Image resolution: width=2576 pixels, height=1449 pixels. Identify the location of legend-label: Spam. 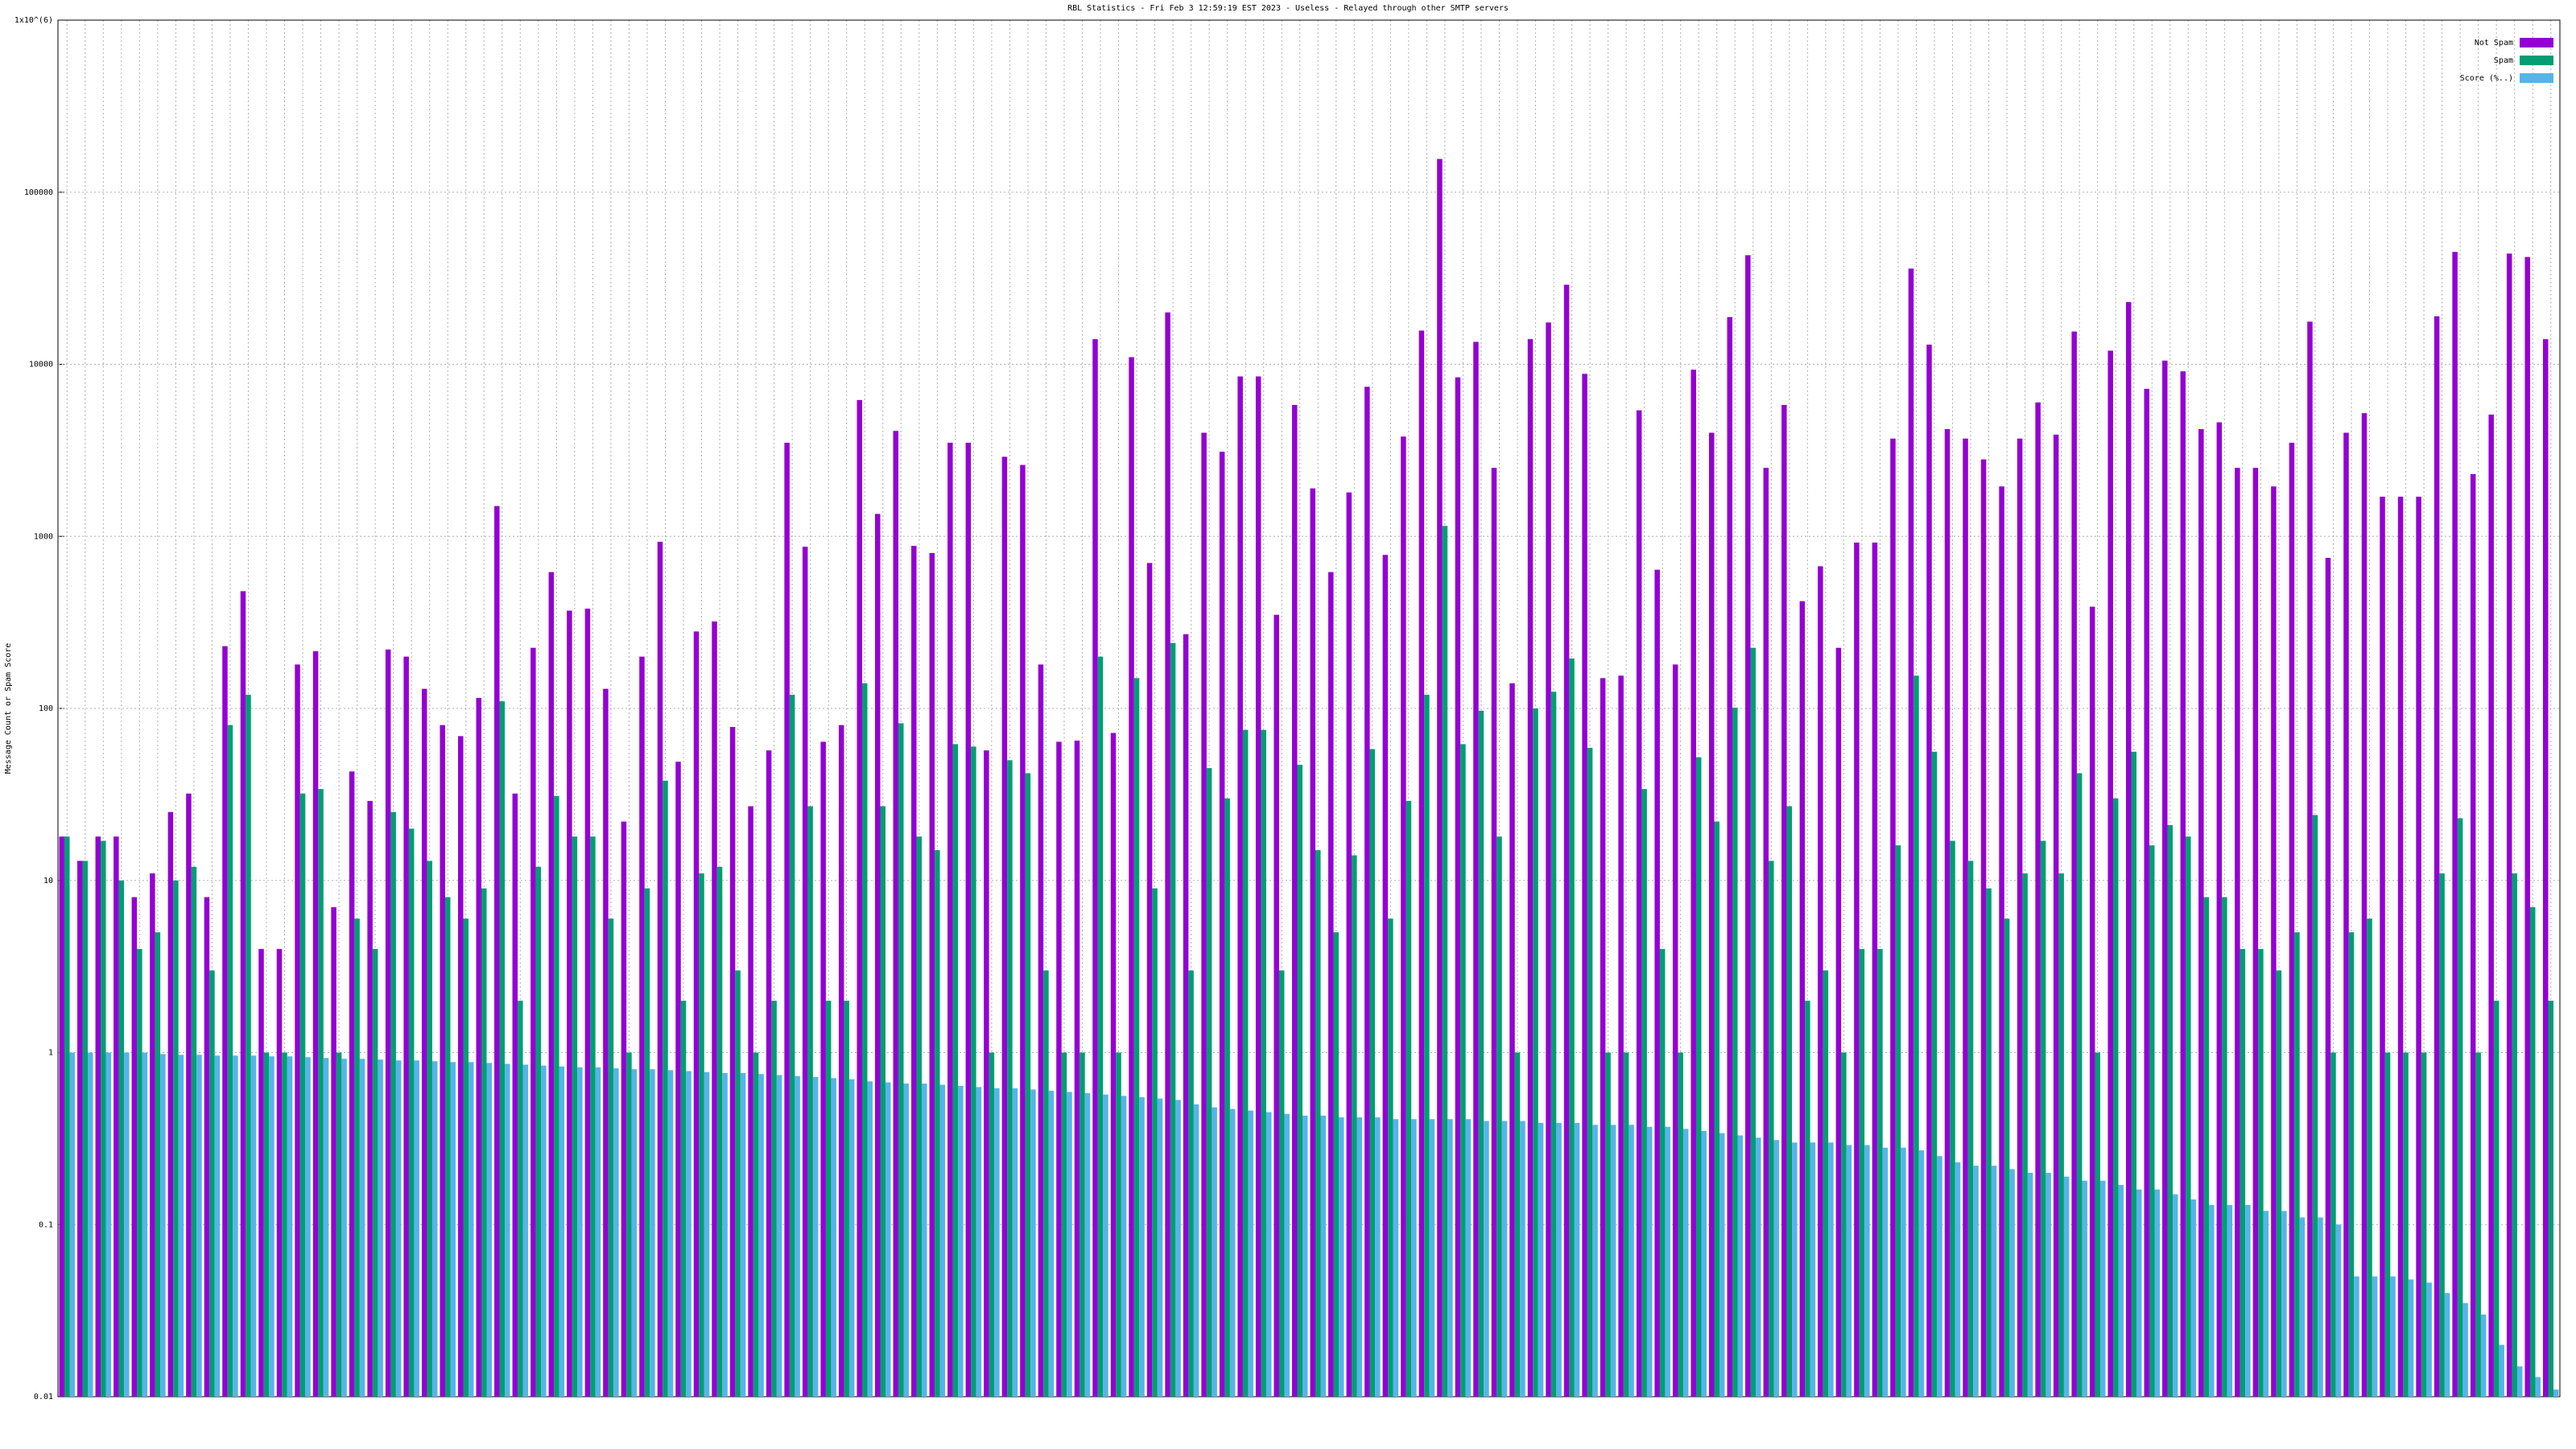
(2503, 60).